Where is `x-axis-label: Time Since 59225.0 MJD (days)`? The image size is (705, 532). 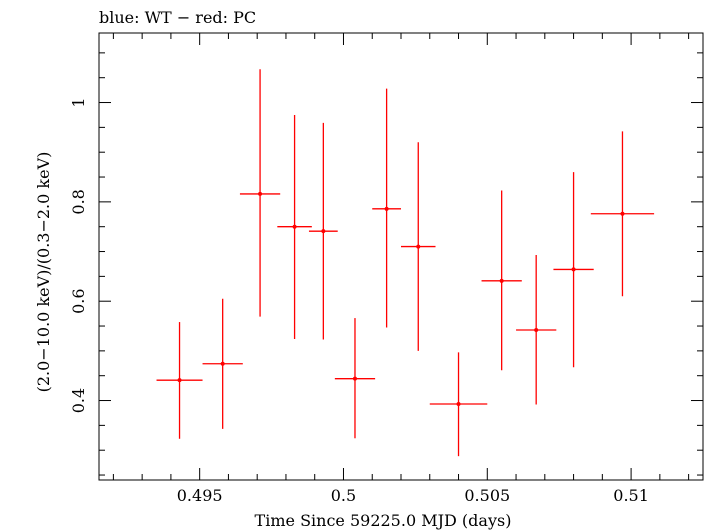
x-axis-label: Time Since 59225.0 MJD (days) is located at coordinates (383, 520).